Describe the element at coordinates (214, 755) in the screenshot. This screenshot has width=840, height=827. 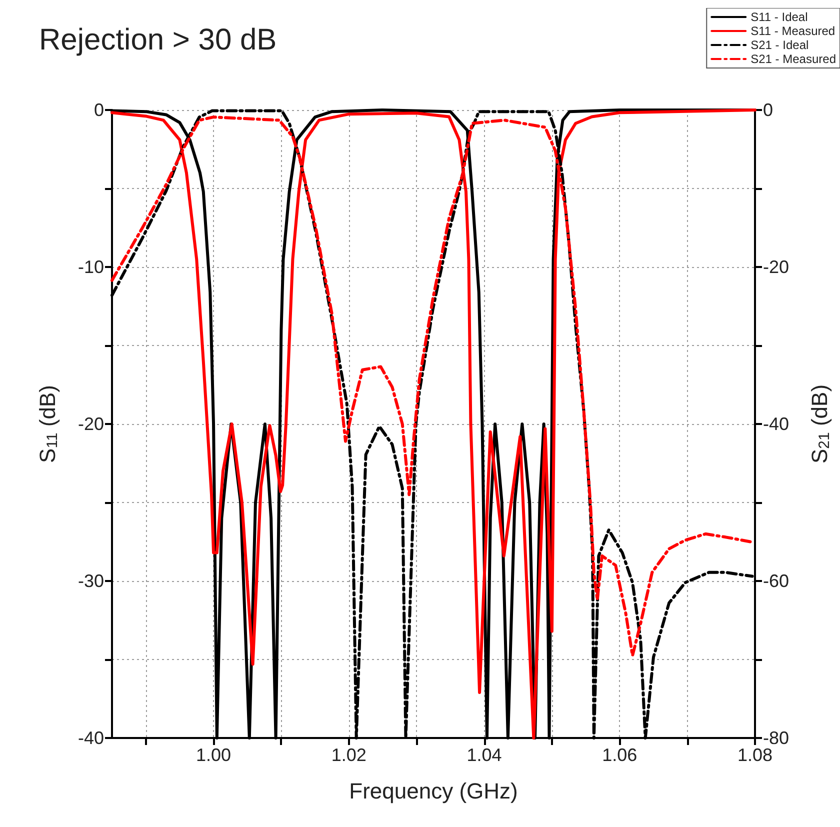
I see `x-tick-label: 1.00` at that location.